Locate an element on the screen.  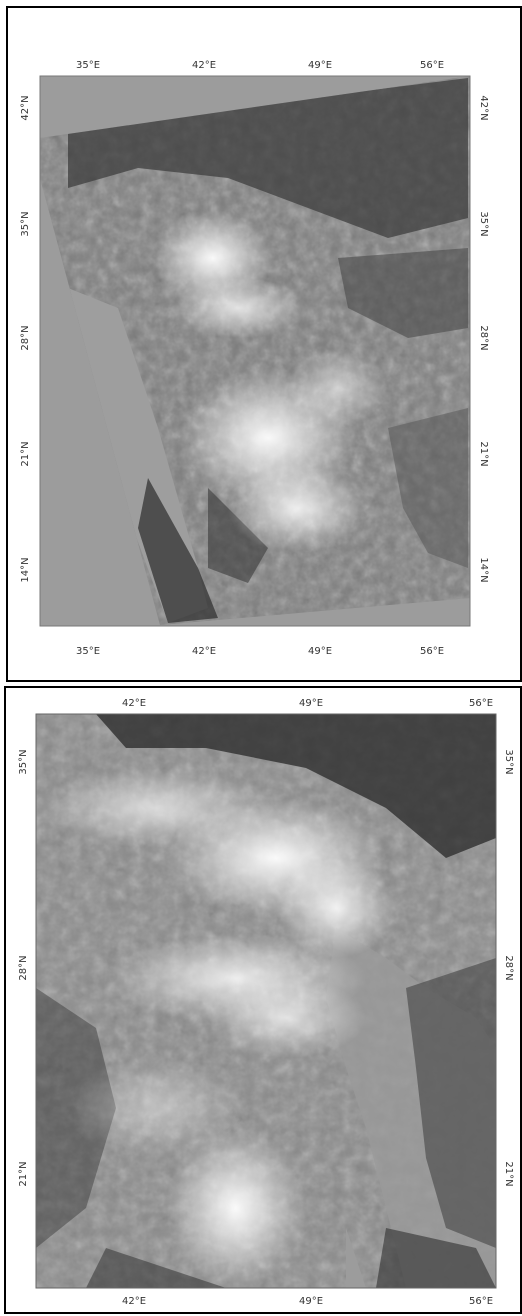
land-dark-north is located at coordinates (296, 786).